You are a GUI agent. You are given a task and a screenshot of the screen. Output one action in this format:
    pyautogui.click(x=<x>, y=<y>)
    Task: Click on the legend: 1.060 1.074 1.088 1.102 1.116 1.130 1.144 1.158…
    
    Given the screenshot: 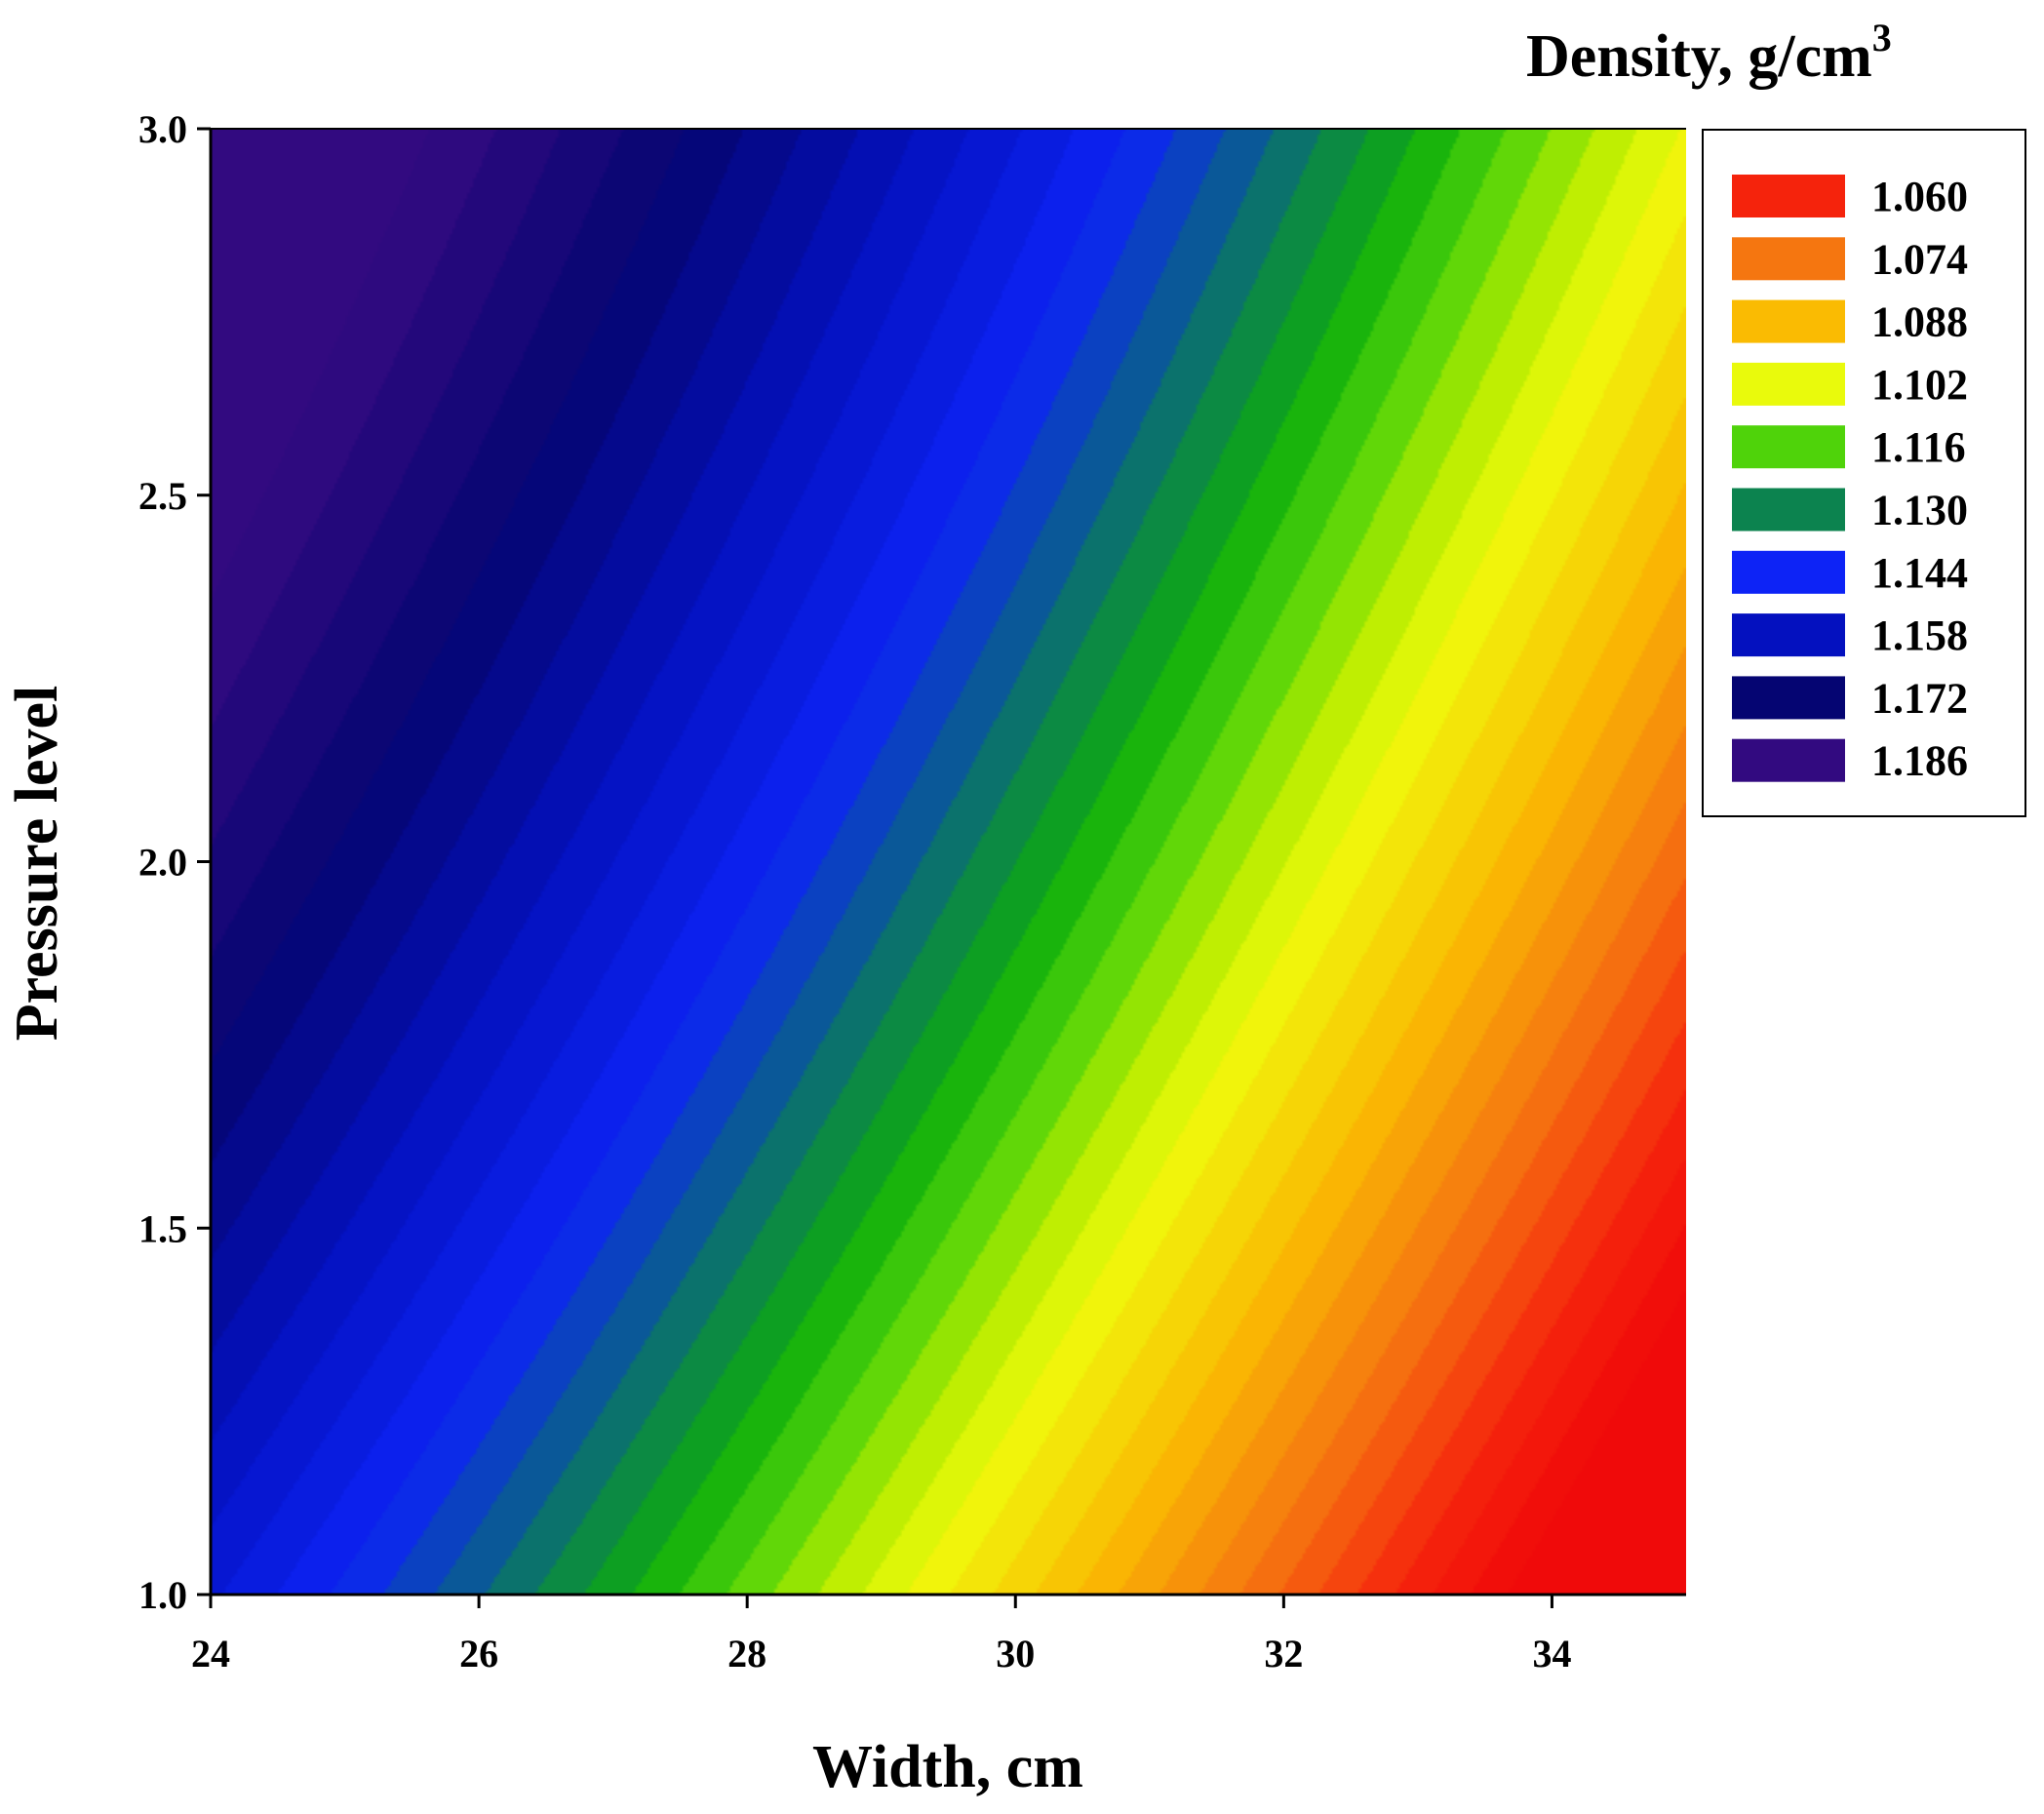 What is the action you would take?
    pyautogui.click(x=1864, y=473)
    